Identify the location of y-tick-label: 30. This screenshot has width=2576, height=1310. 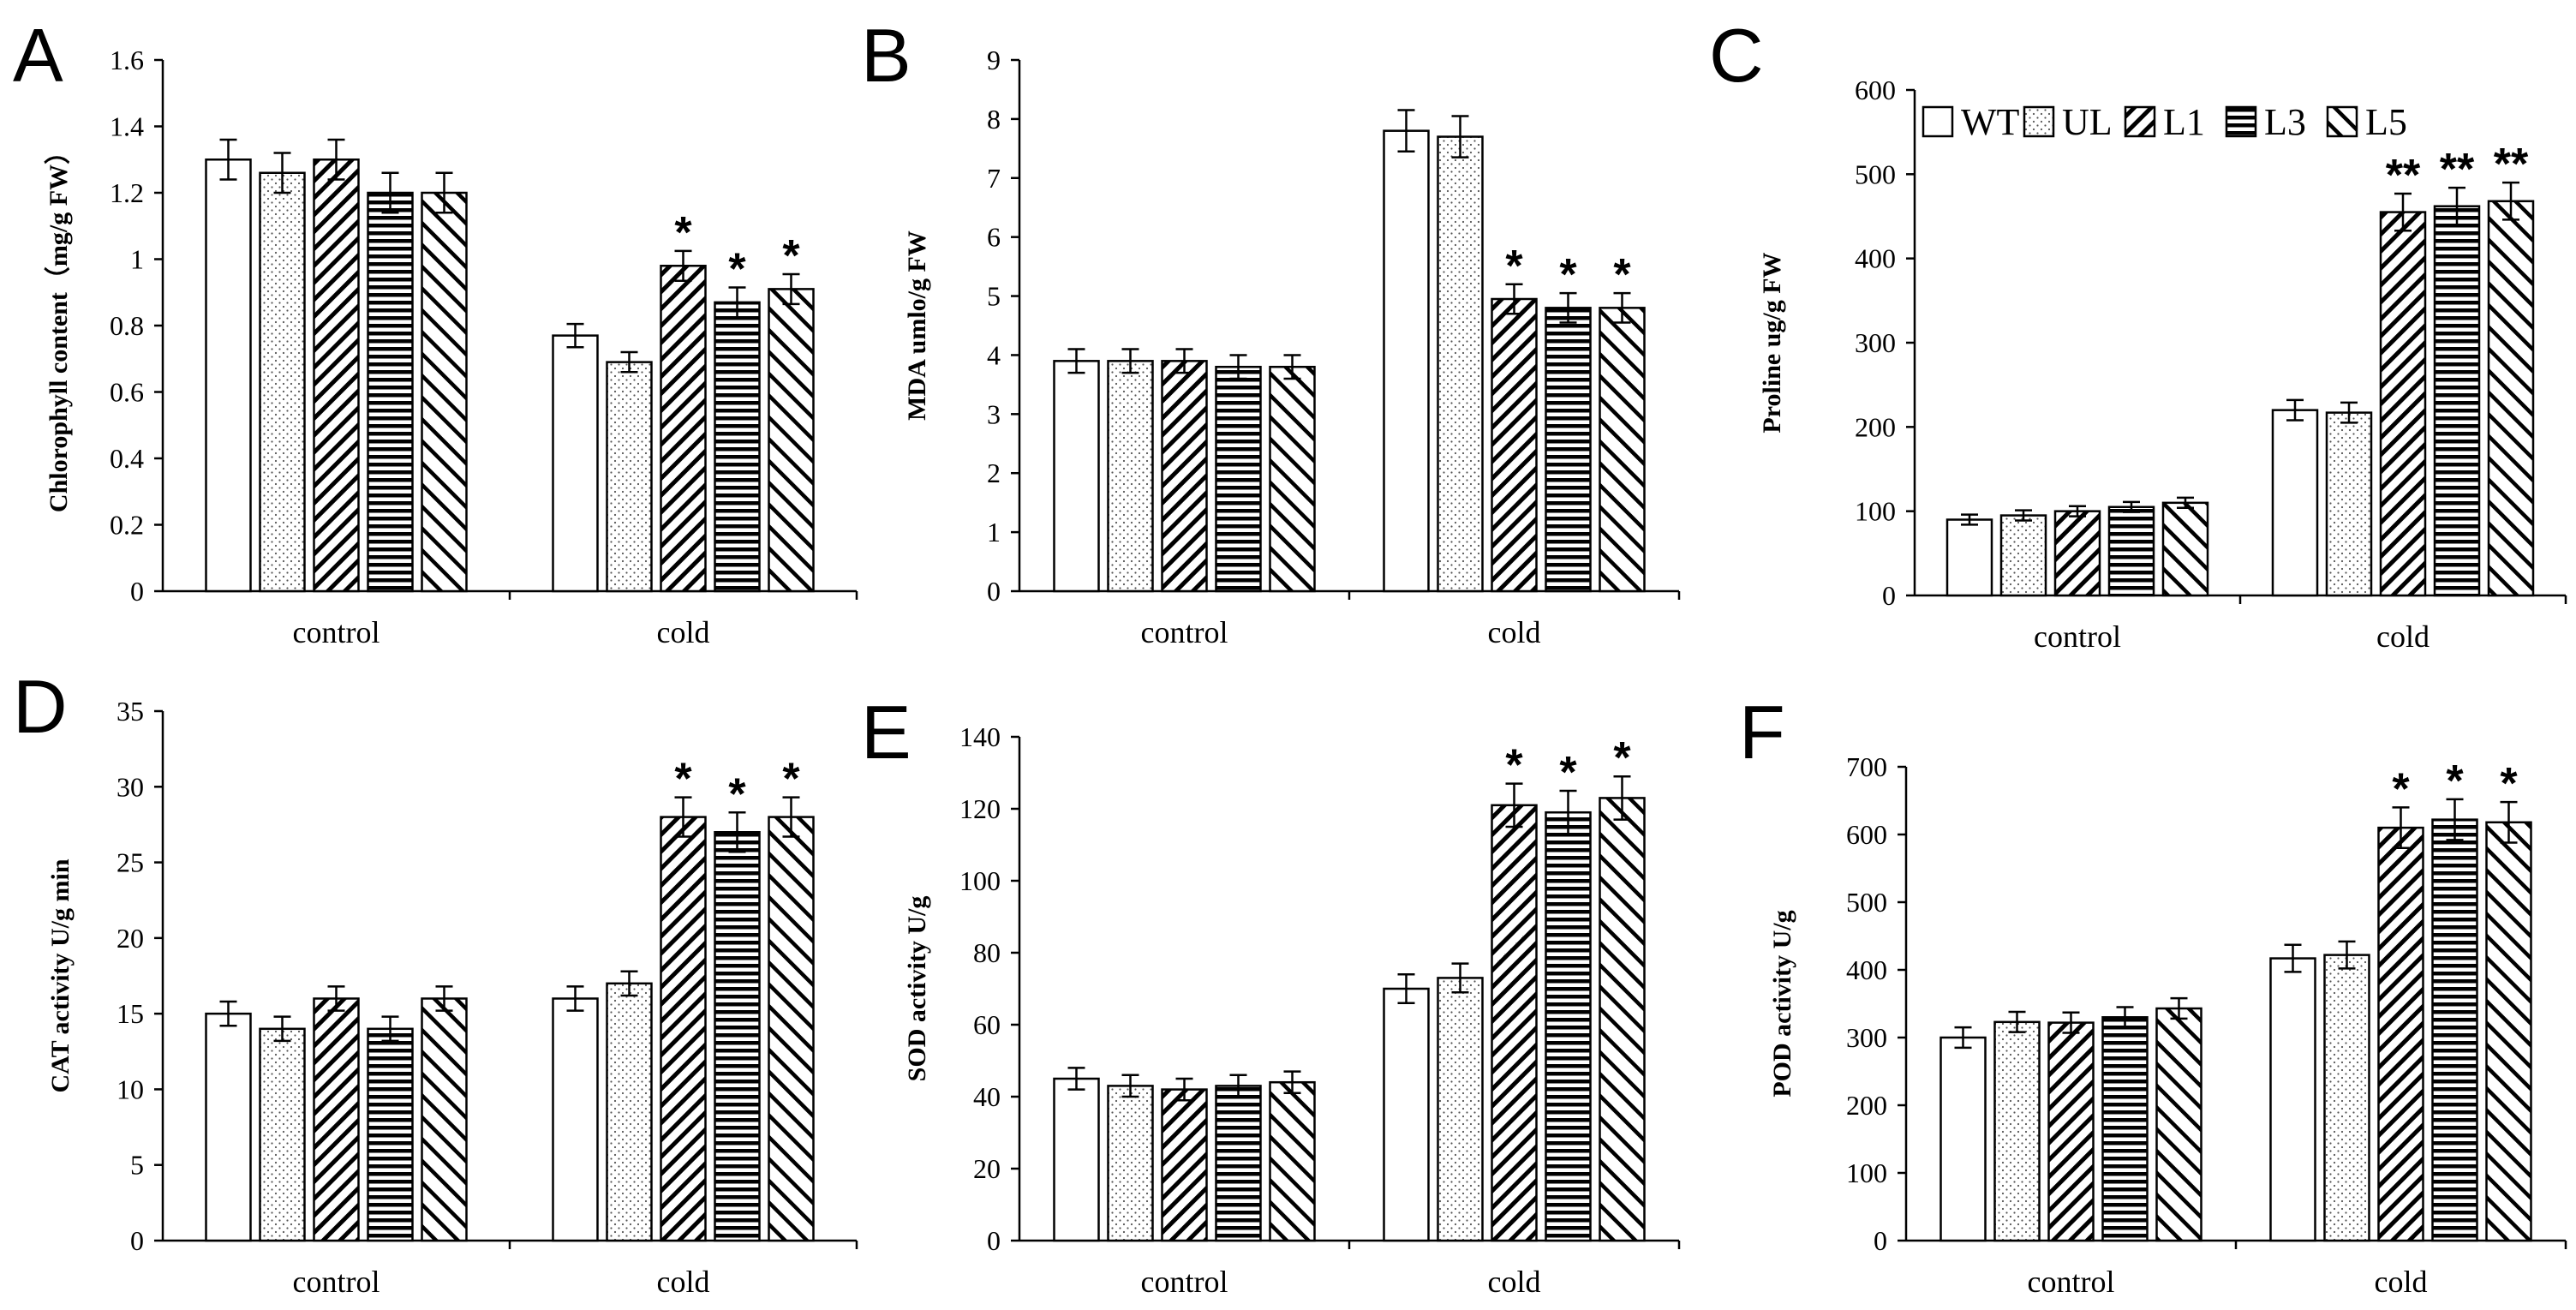
(130, 786).